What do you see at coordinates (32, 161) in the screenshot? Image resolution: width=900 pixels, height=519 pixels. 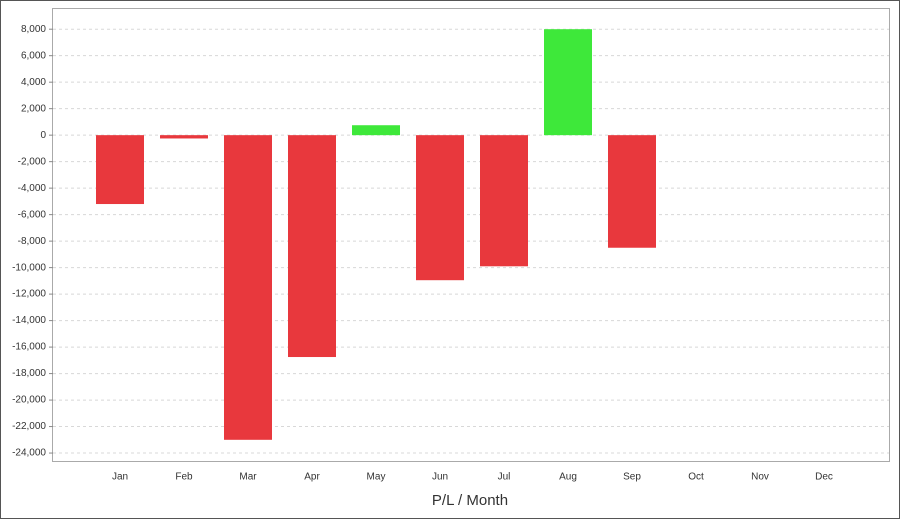 I see `y-tick-label: -2,000` at bounding box center [32, 161].